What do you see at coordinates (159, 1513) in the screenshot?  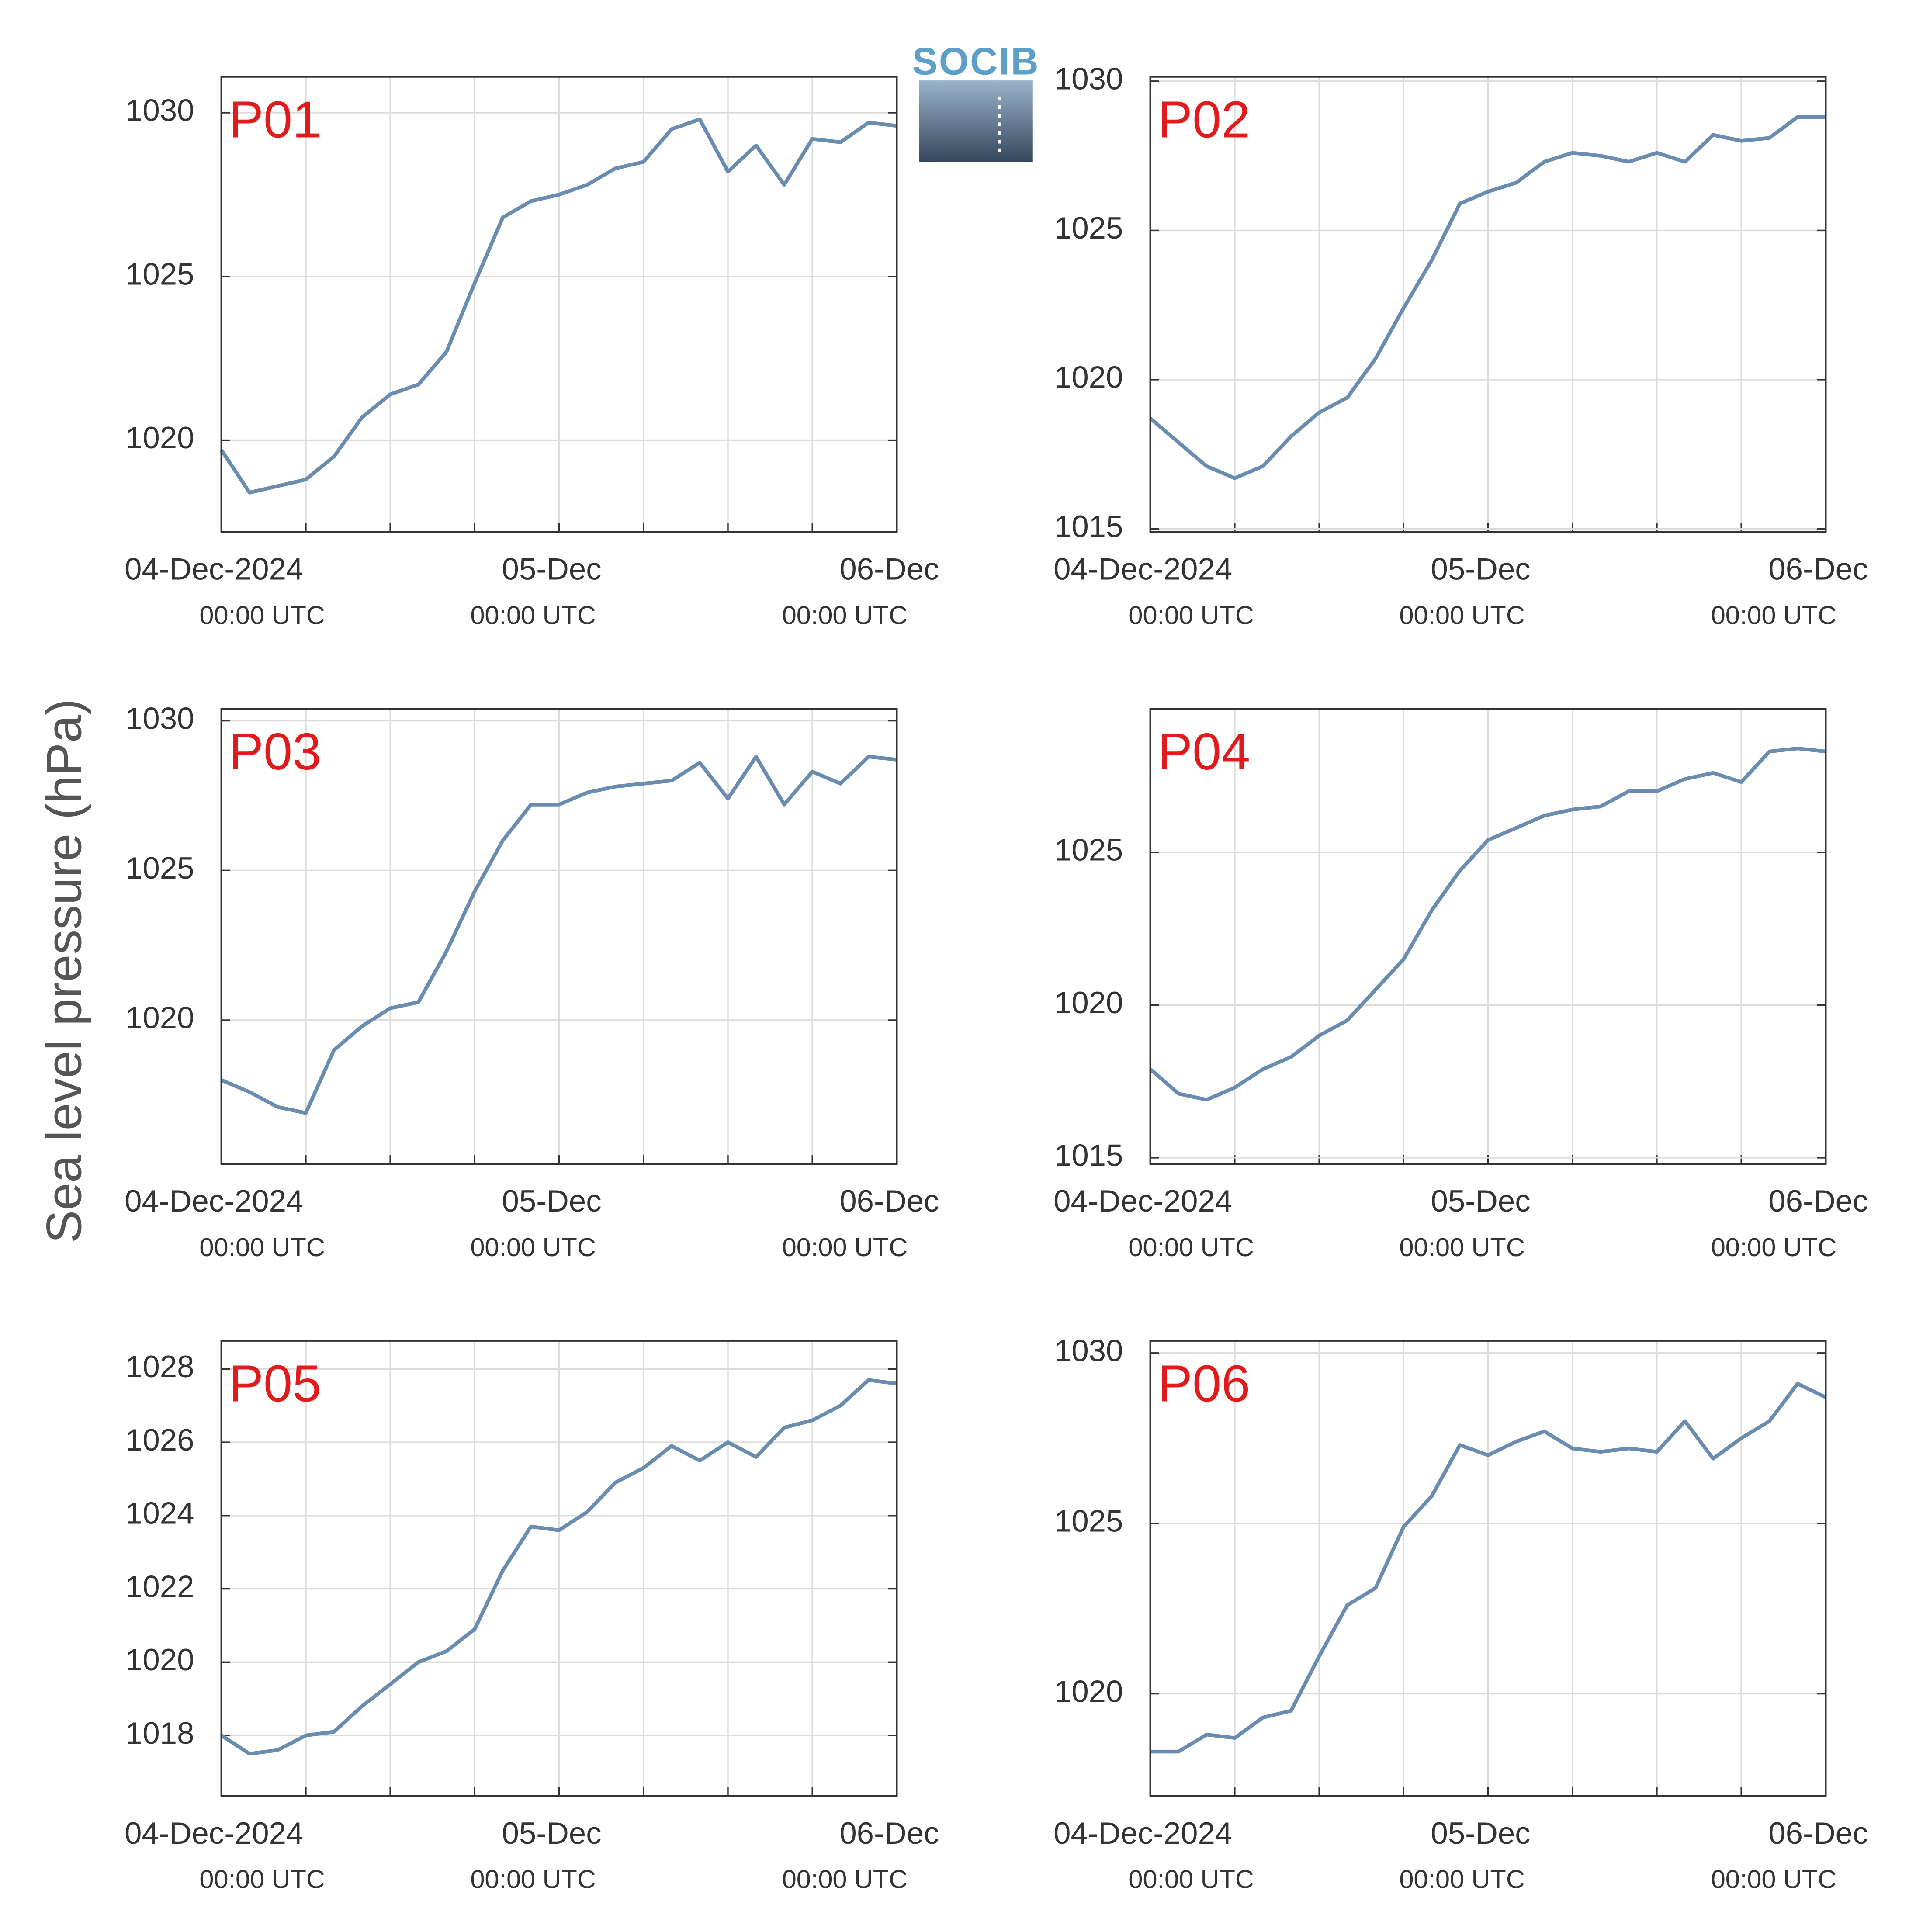 I see `y-tick-label: 1024` at bounding box center [159, 1513].